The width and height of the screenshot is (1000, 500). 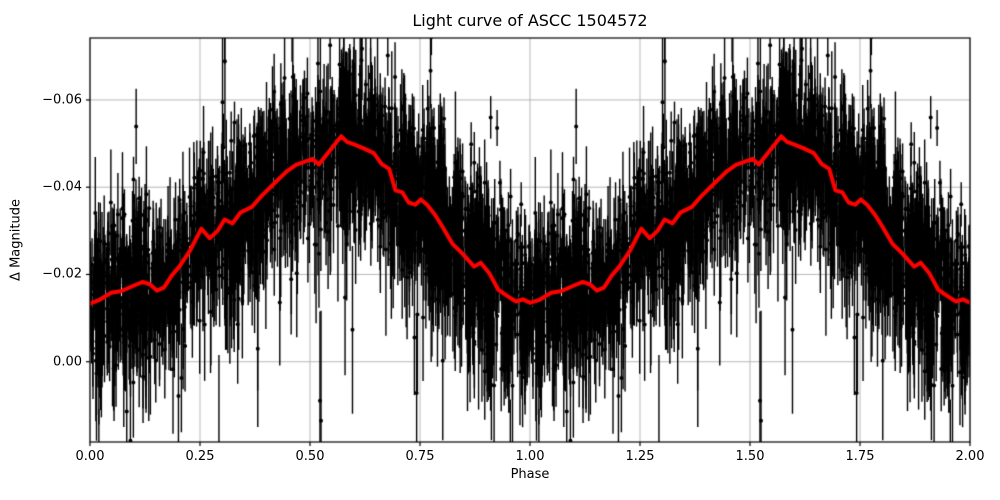 What do you see at coordinates (62, 274) in the screenshot?
I see `y-tick-label: −0.02` at bounding box center [62, 274].